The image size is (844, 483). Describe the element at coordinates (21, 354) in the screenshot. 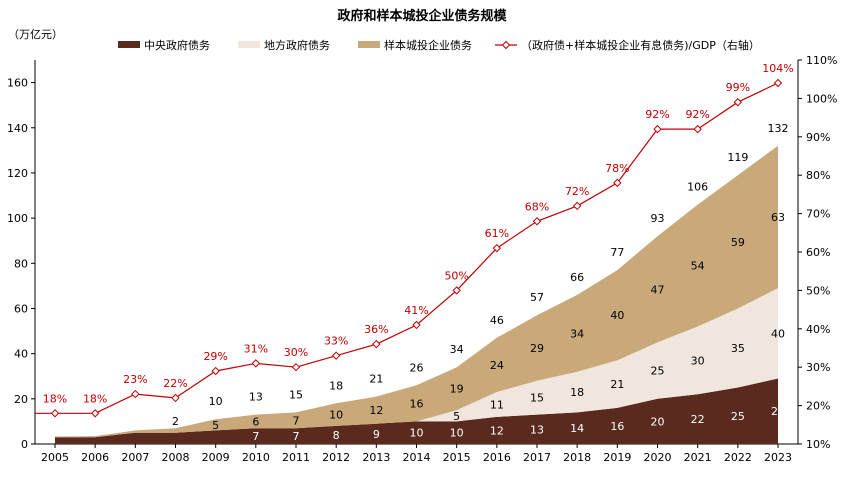

I see `y-left-tick-label: 40` at that location.